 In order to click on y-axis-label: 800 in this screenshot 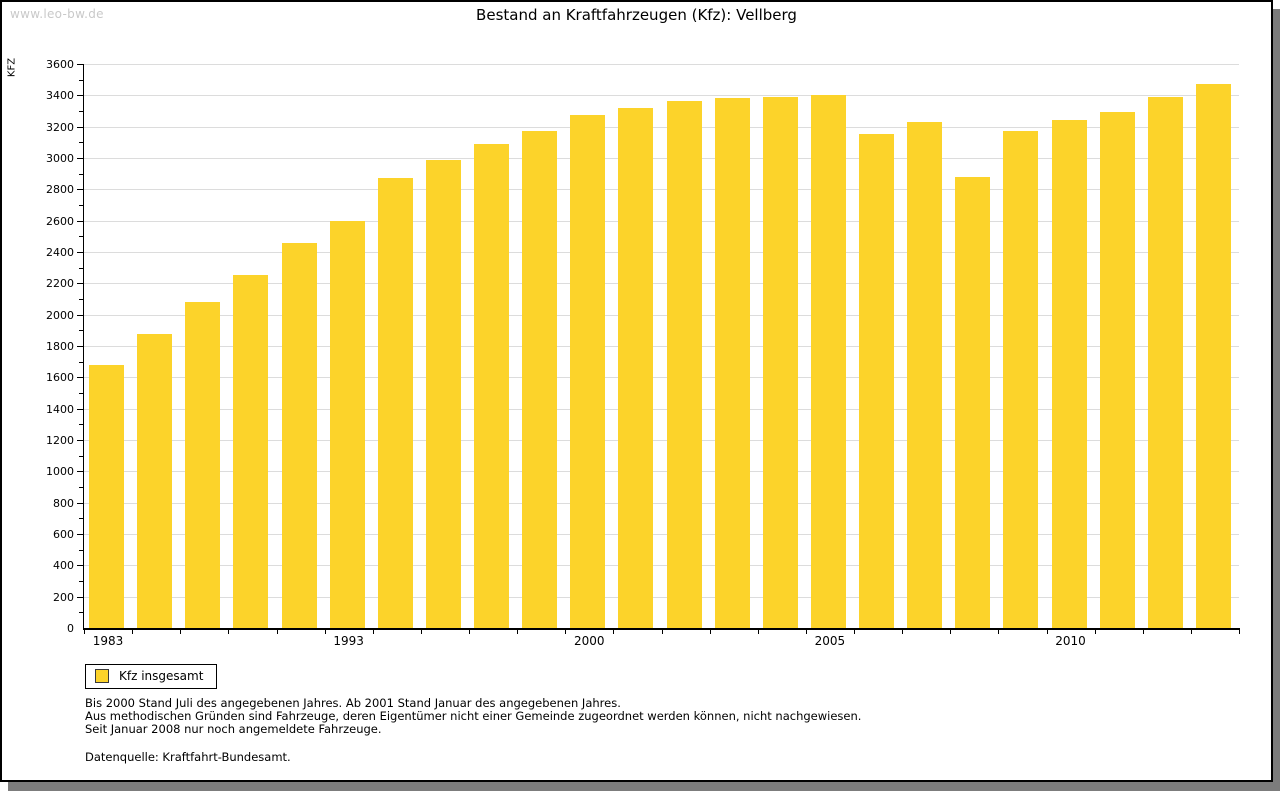, I will do `click(63, 503)`.